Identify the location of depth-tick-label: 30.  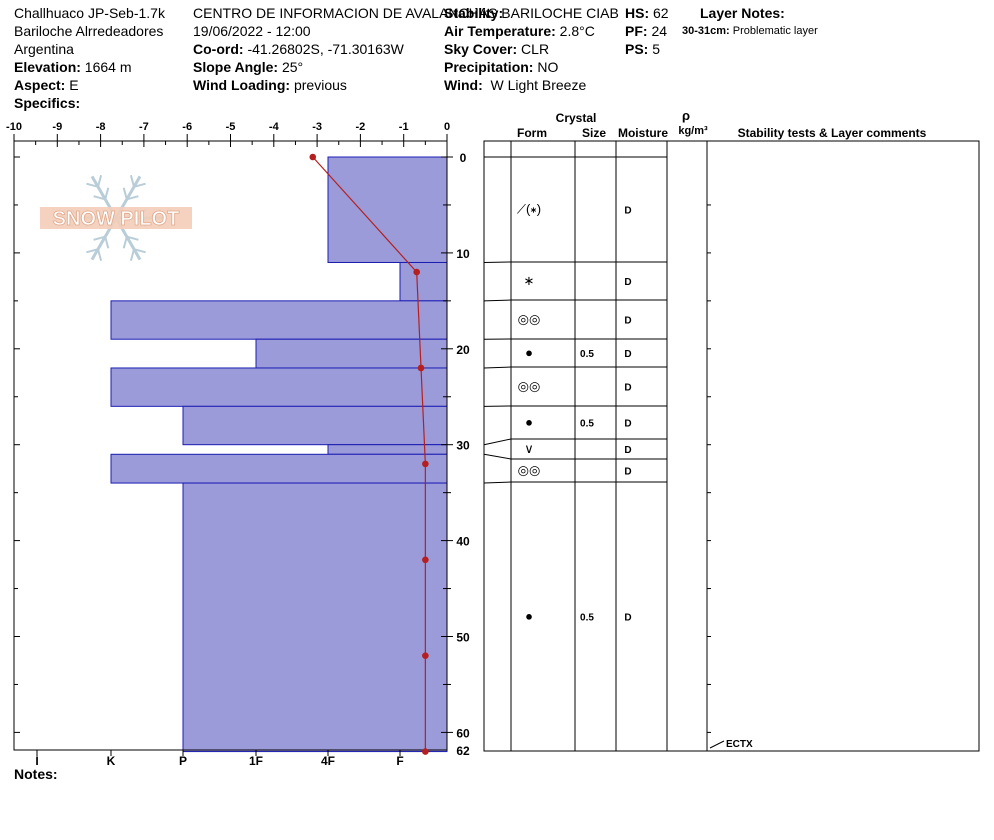
(463, 446).